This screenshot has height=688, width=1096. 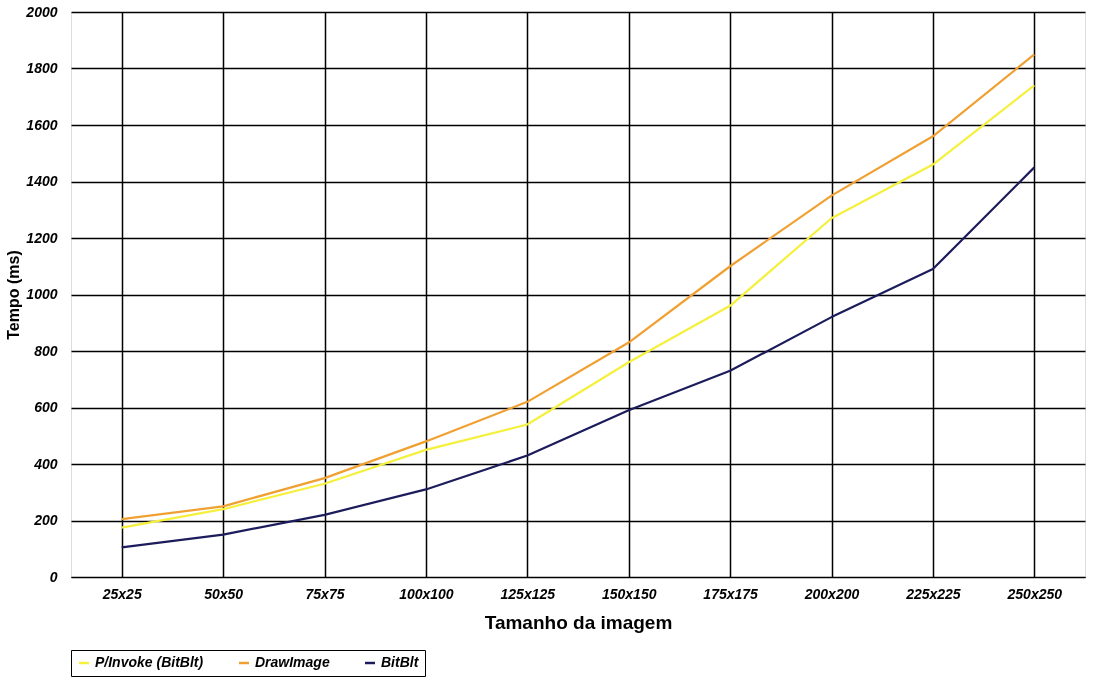 I want to click on legend-label: P/Invoke (BitBlt), so click(x=149, y=662).